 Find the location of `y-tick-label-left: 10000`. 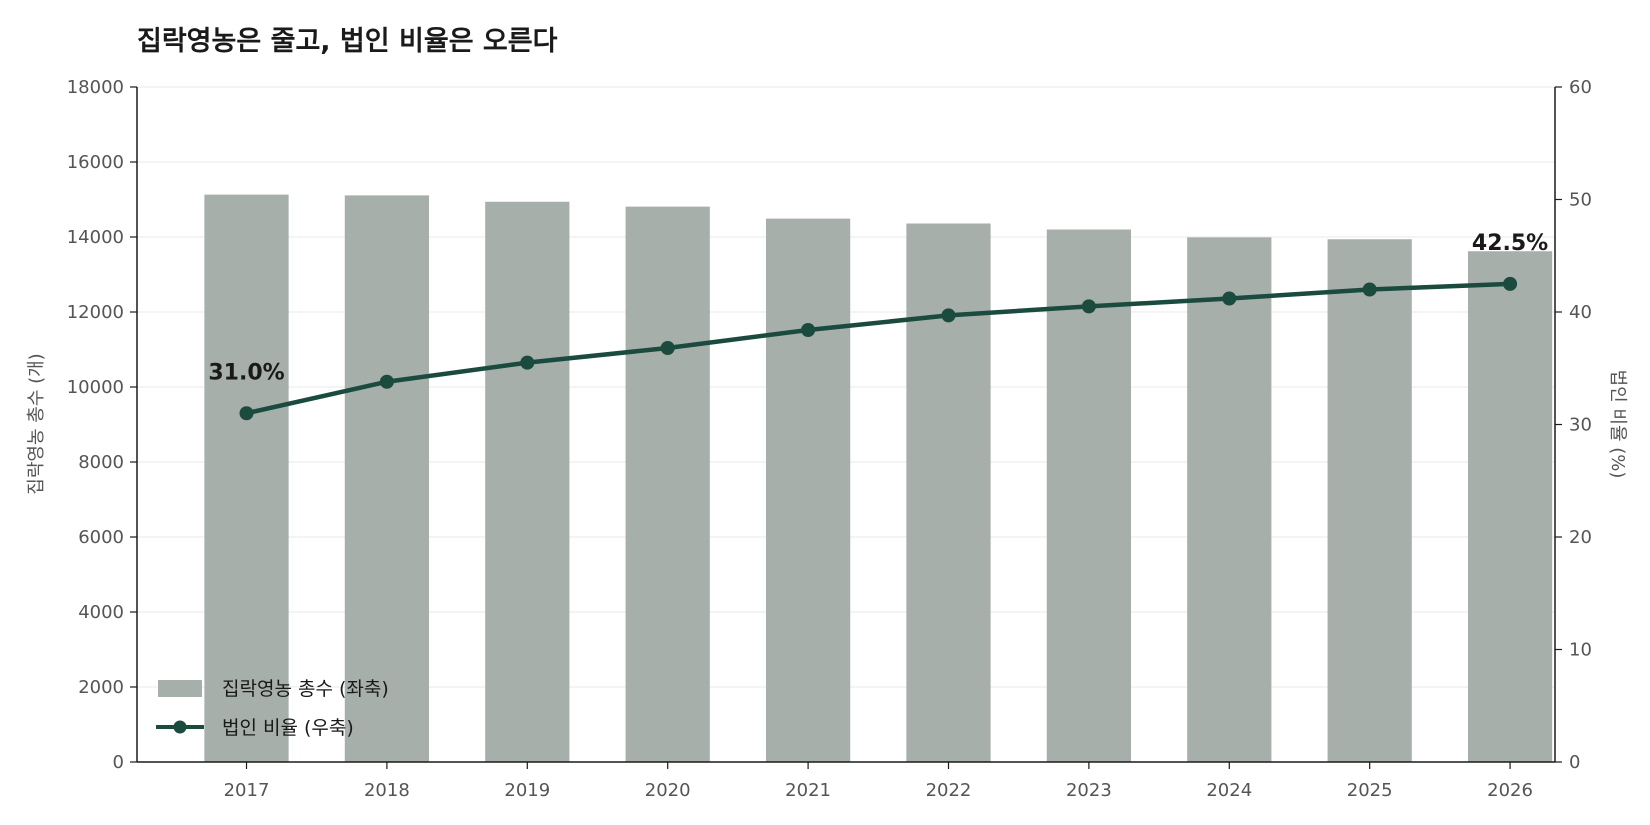

y-tick-label-left: 10000 is located at coordinates (95, 387).